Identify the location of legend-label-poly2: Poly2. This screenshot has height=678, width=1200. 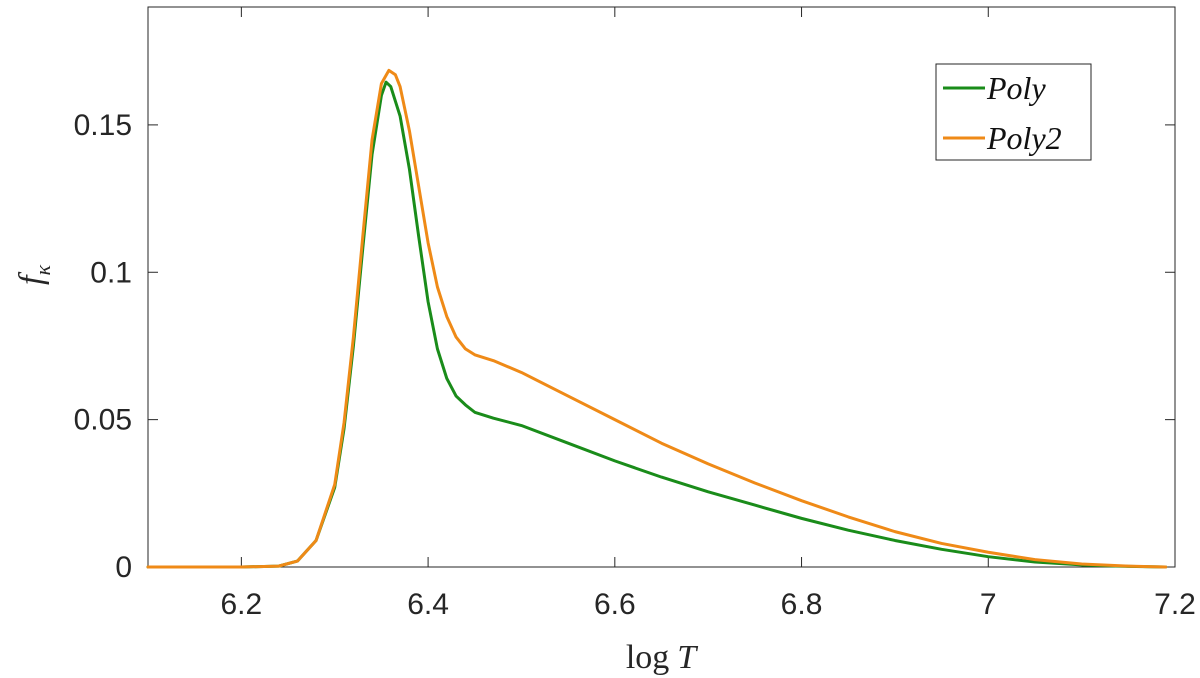
(1024, 138).